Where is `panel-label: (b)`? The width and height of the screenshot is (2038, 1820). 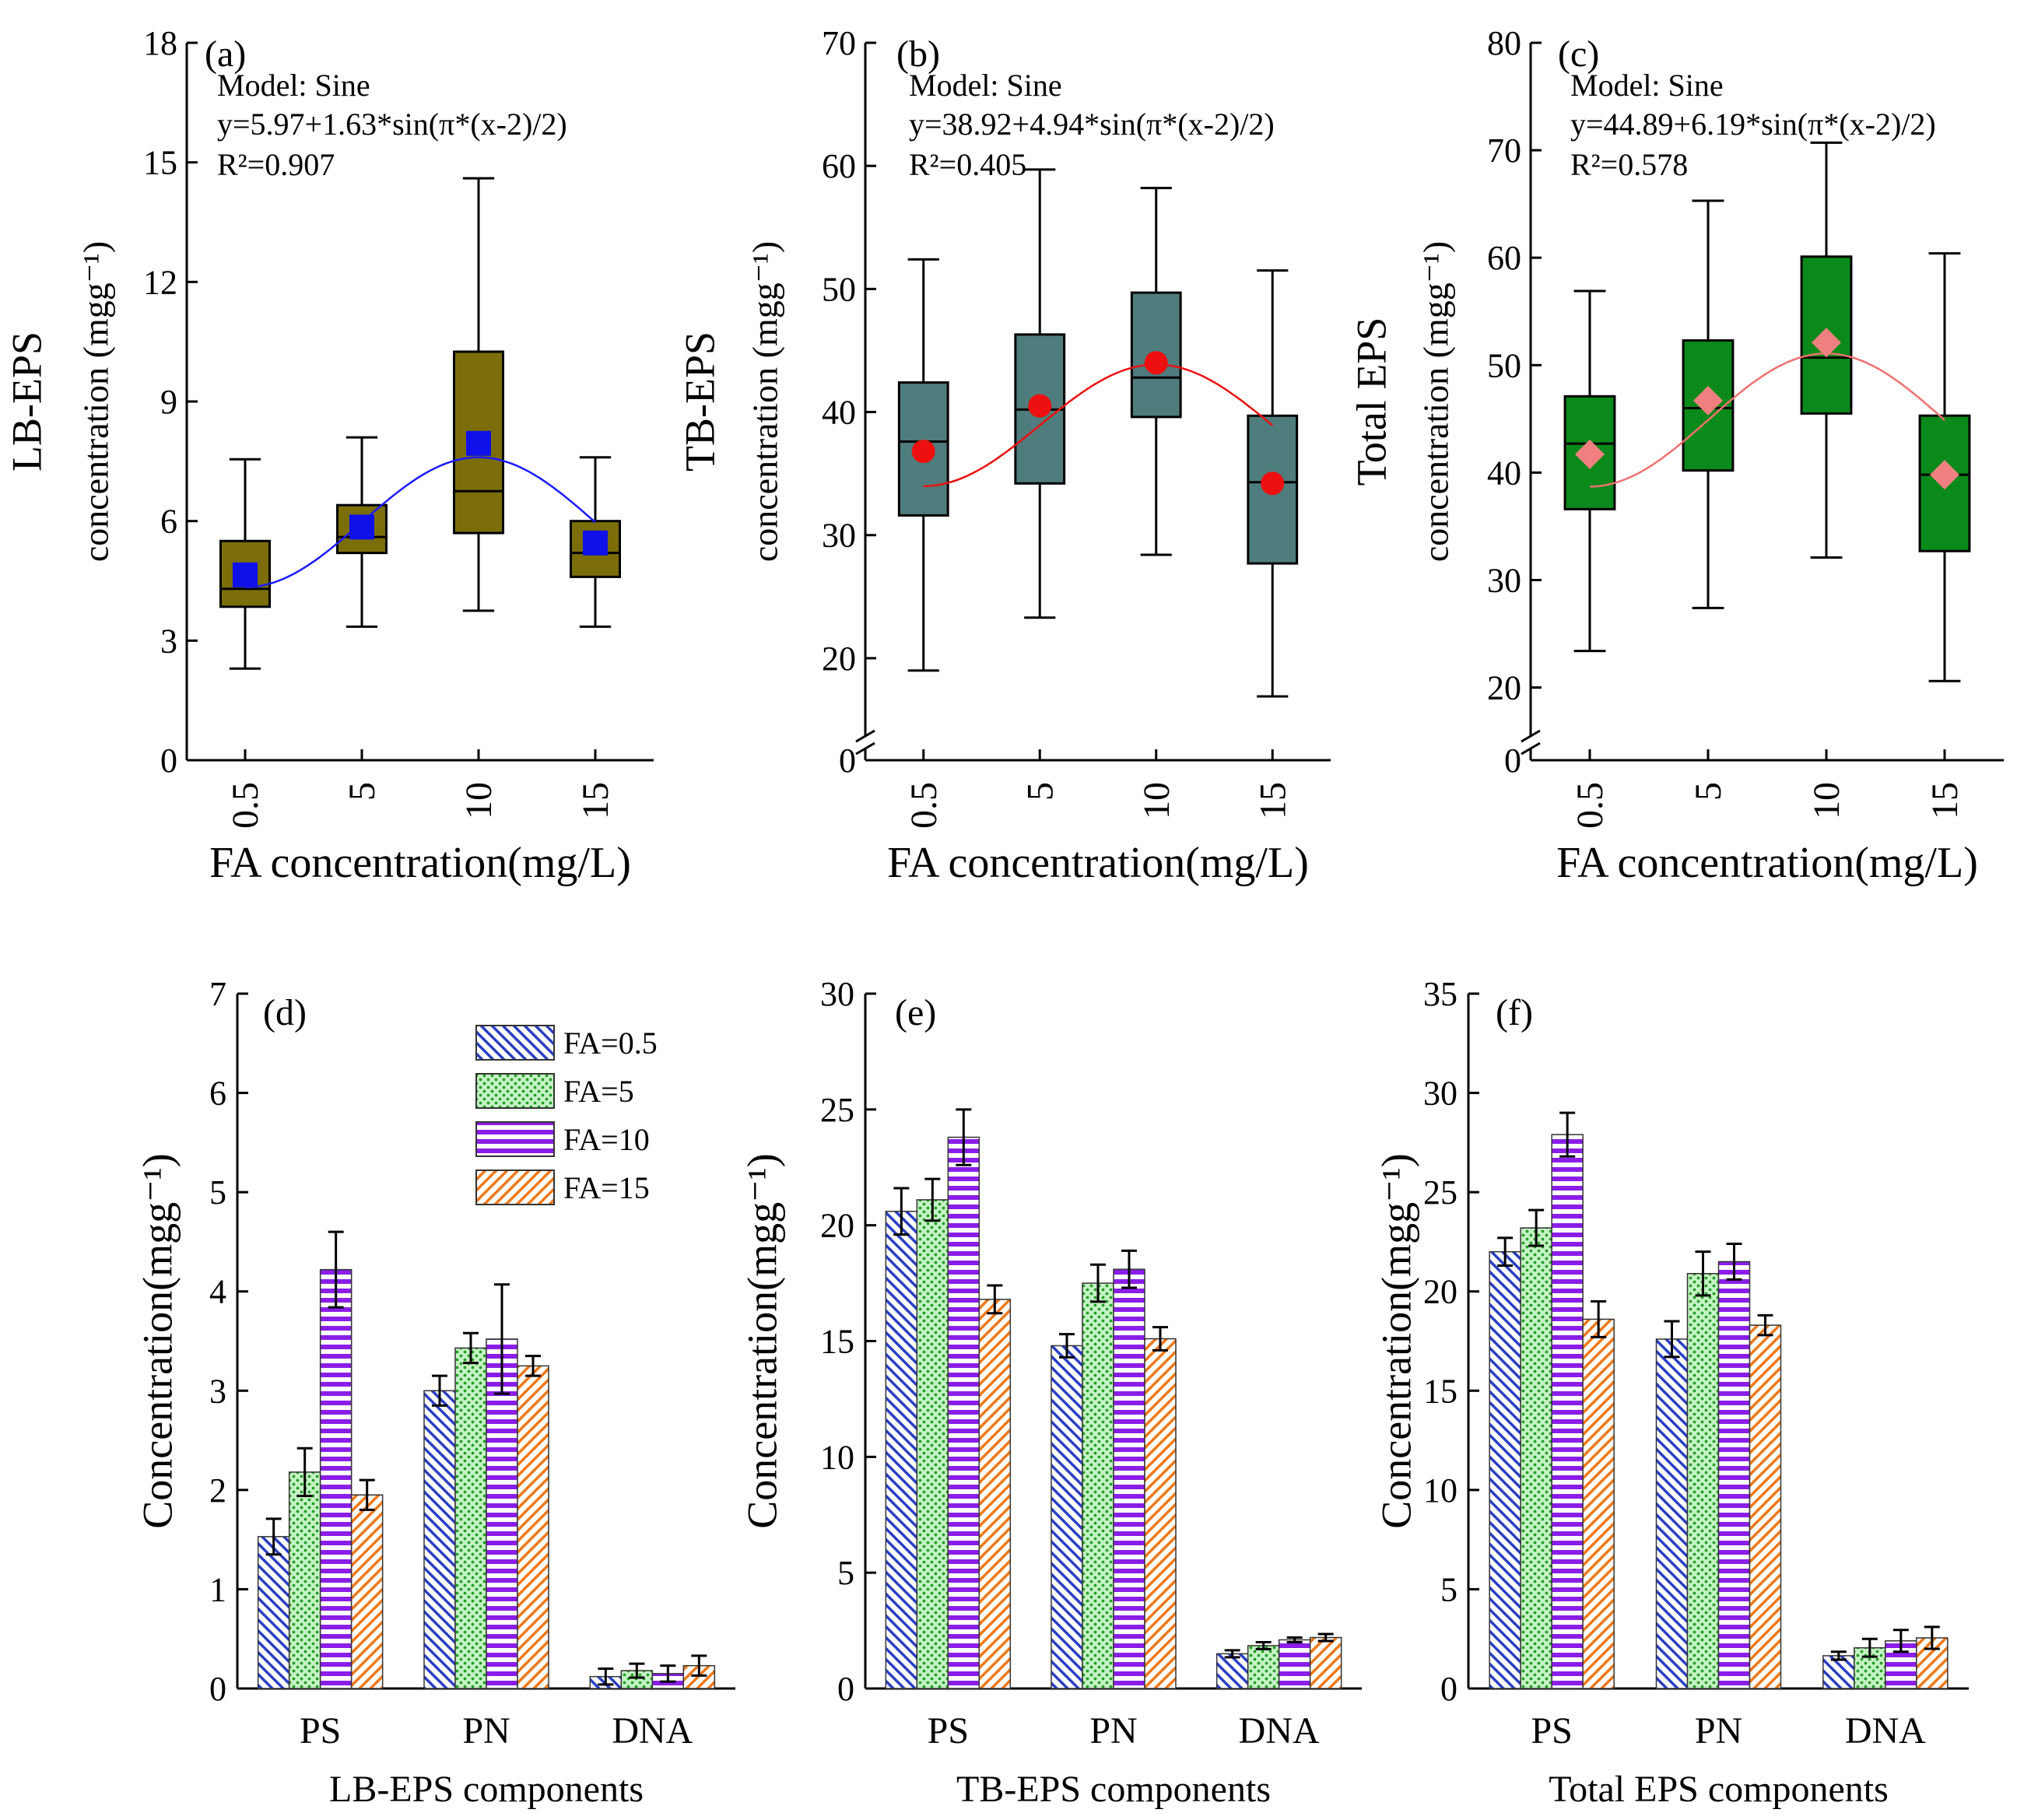
panel-label: (b) is located at coordinates (918, 54).